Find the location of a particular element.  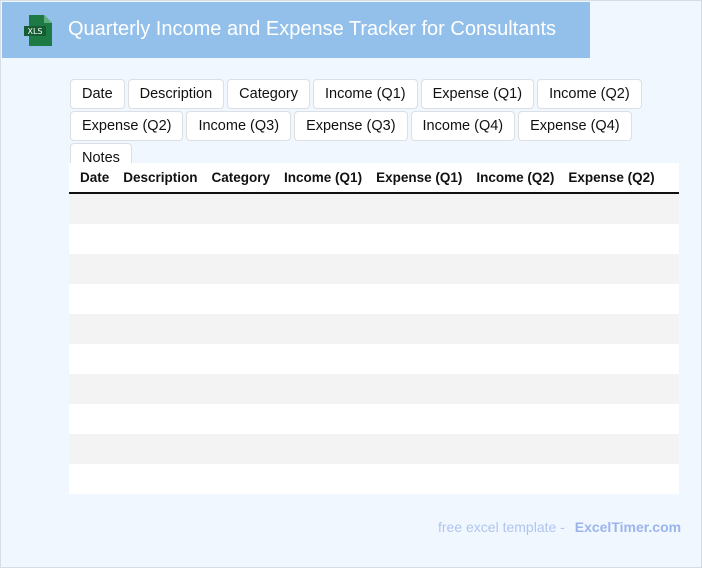

footer-text: free excel template - is located at coordinates (501, 527).